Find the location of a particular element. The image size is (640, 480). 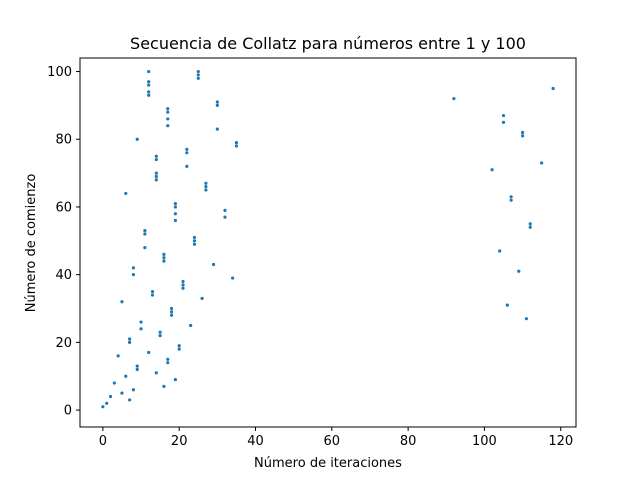

y-tick-label: 60 is located at coordinates (63, 207).